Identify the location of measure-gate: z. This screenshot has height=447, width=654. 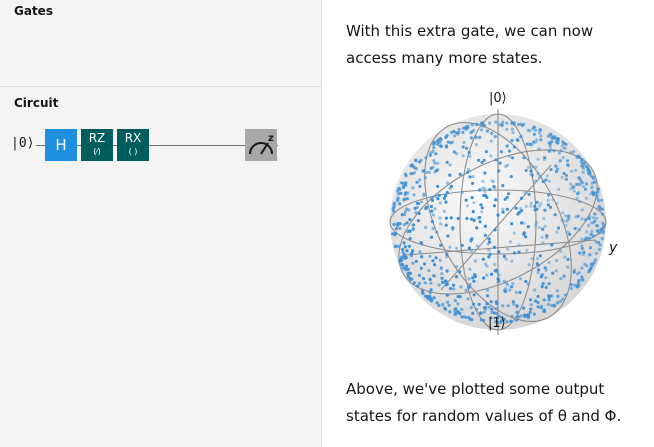
(261, 145).